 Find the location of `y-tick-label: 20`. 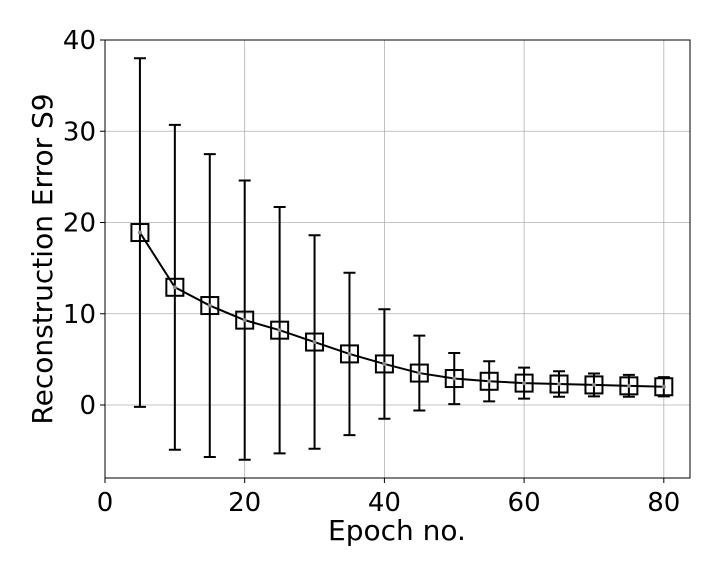

y-tick-label: 20 is located at coordinates (79, 224).